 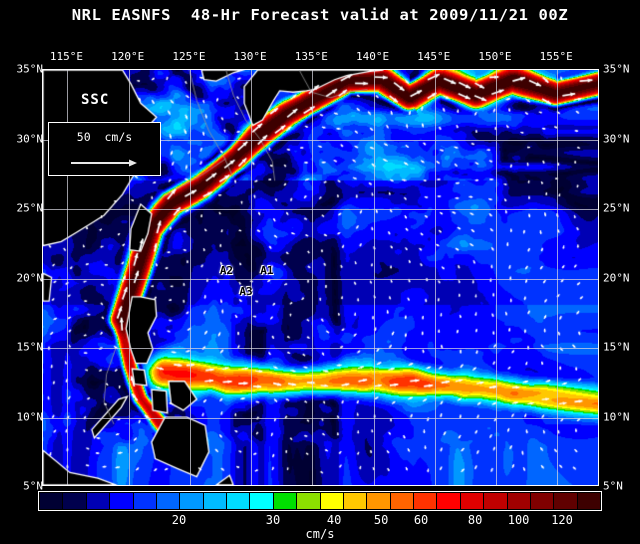 What do you see at coordinates (246, 291) in the screenshot?
I see `eddy-label-a3: A3` at bounding box center [246, 291].